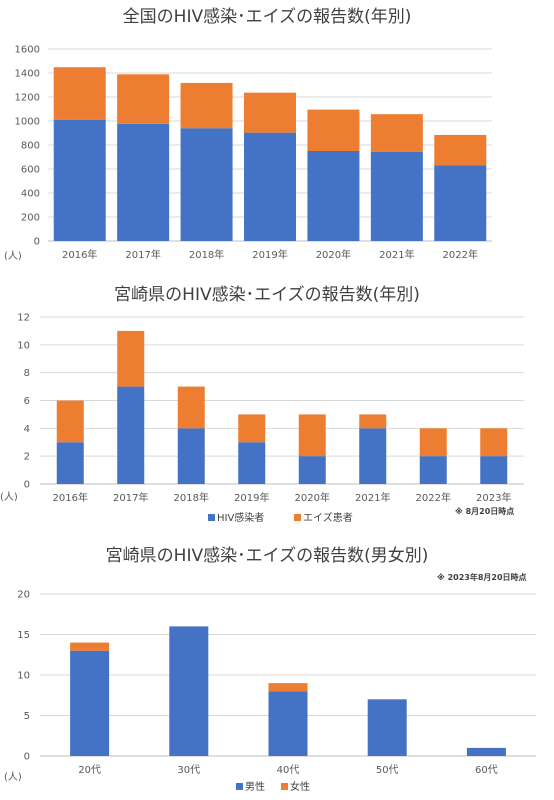 The height and width of the screenshot is (800, 554). Describe the element at coordinates (300, 786) in the screenshot. I see `legend-label: 女性` at that location.